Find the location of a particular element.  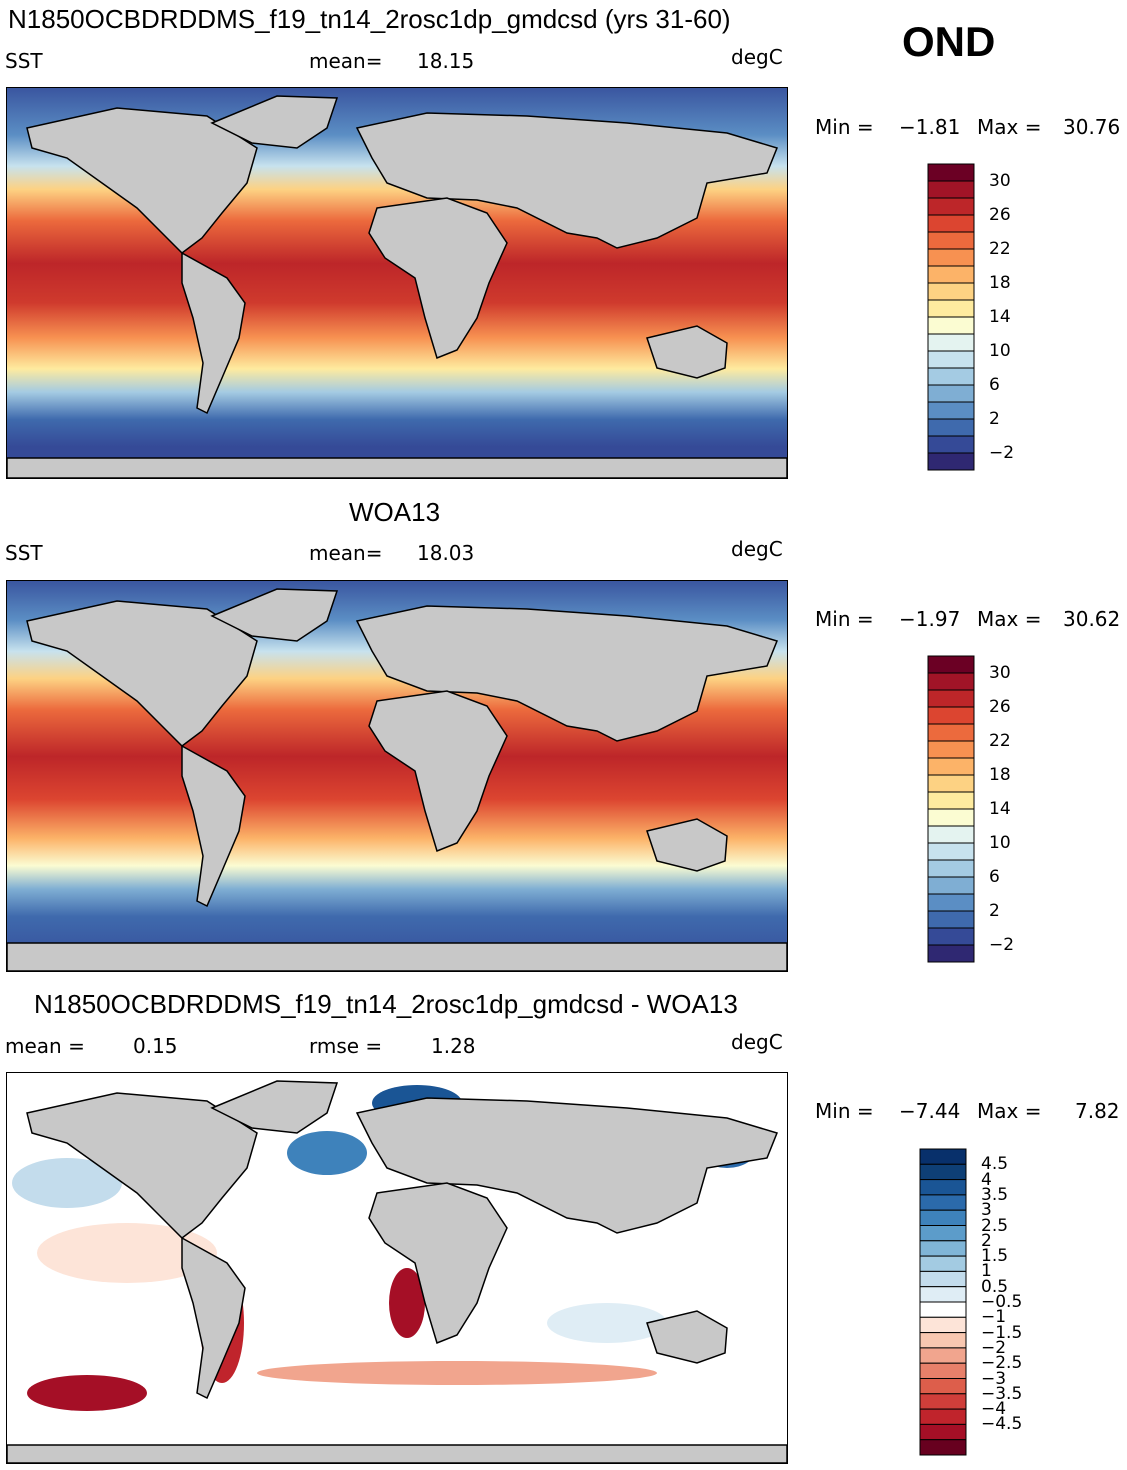

panel2-colorbar-tick-label: 10 is located at coordinates (1000, 843).